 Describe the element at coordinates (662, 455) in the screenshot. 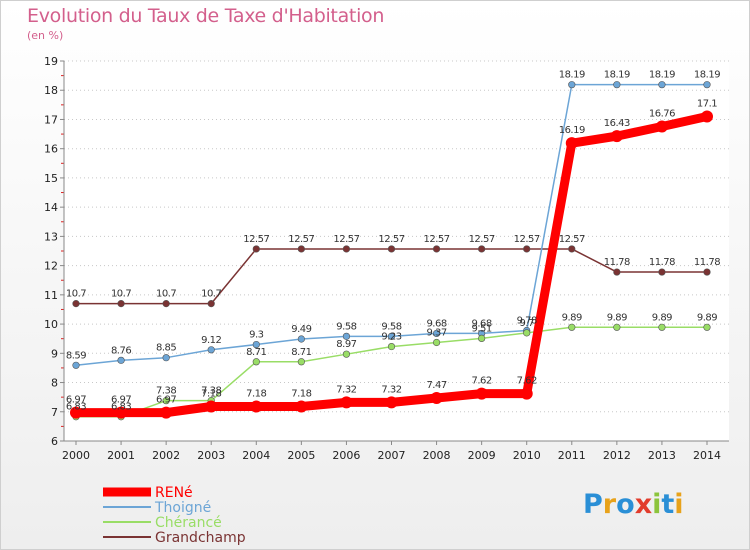

I see `x-tick-label: 2013` at that location.